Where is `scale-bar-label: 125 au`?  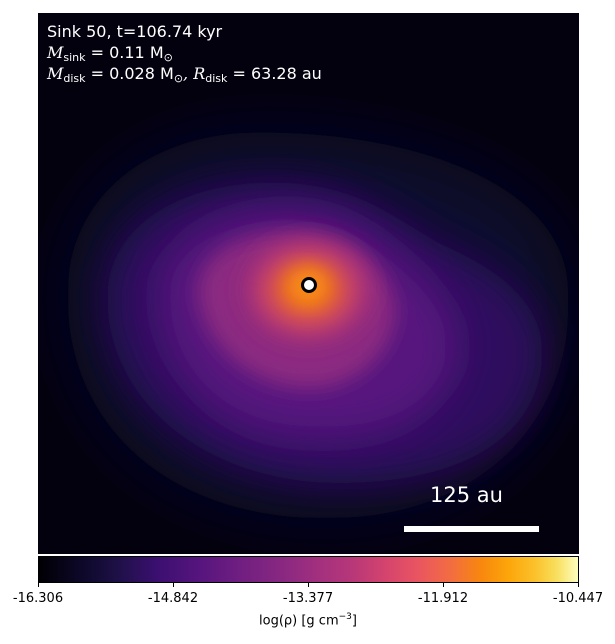
scale-bar-label: 125 au is located at coordinates (466, 495).